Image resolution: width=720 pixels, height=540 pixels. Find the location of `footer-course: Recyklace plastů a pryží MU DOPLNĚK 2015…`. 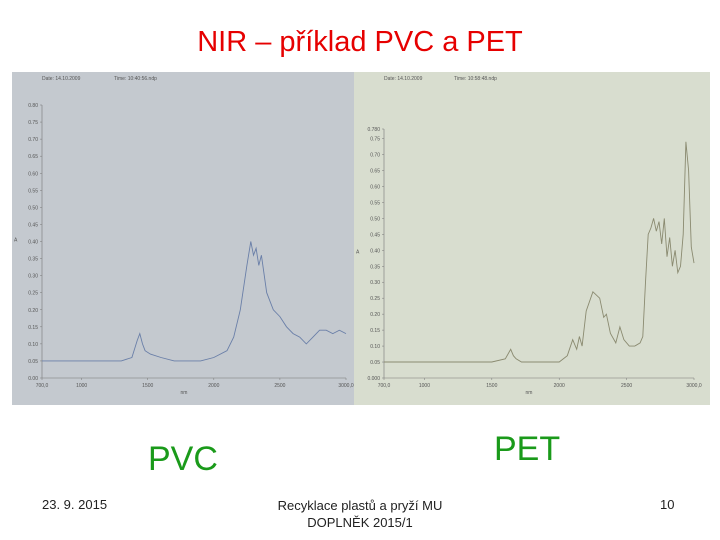

footer-course: Recyklace plastů a pryží MU DOPLNĚK 2015… is located at coordinates (360, 514).